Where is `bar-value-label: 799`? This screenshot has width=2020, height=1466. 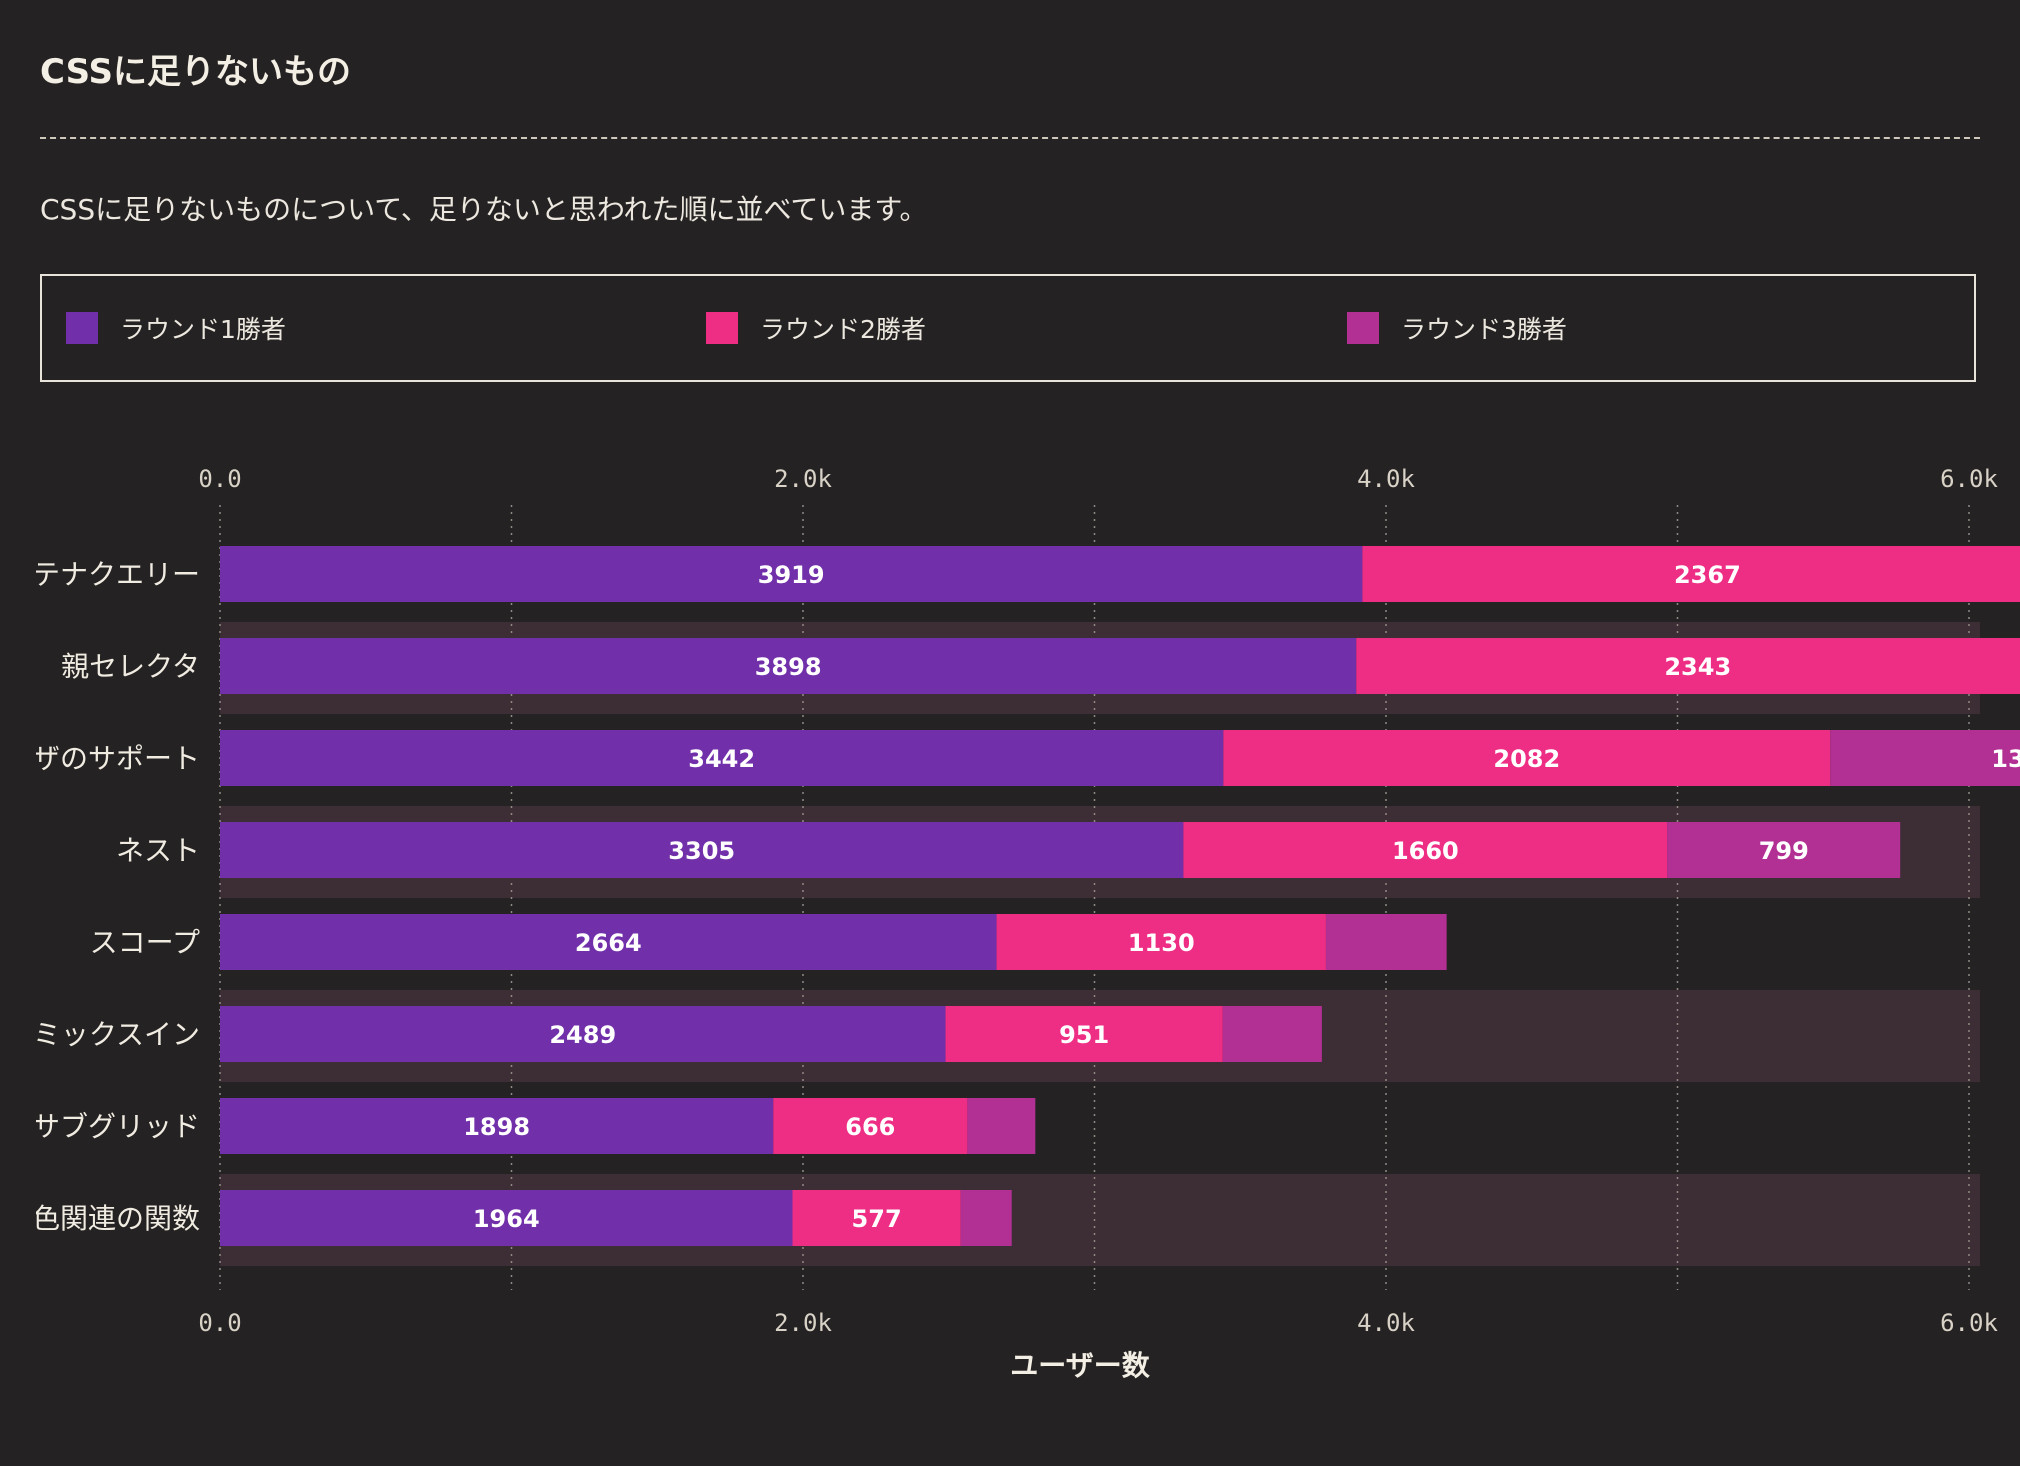
bar-value-label: 799 is located at coordinates (1784, 851).